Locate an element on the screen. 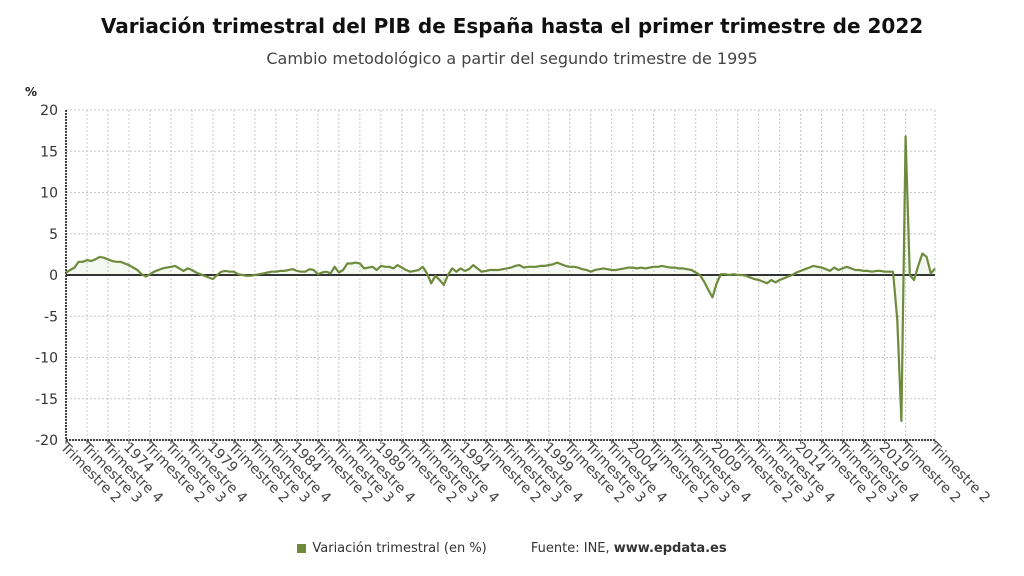 The height and width of the screenshot is (576, 1024). y-tick-label: -10 is located at coordinates (46, 359).